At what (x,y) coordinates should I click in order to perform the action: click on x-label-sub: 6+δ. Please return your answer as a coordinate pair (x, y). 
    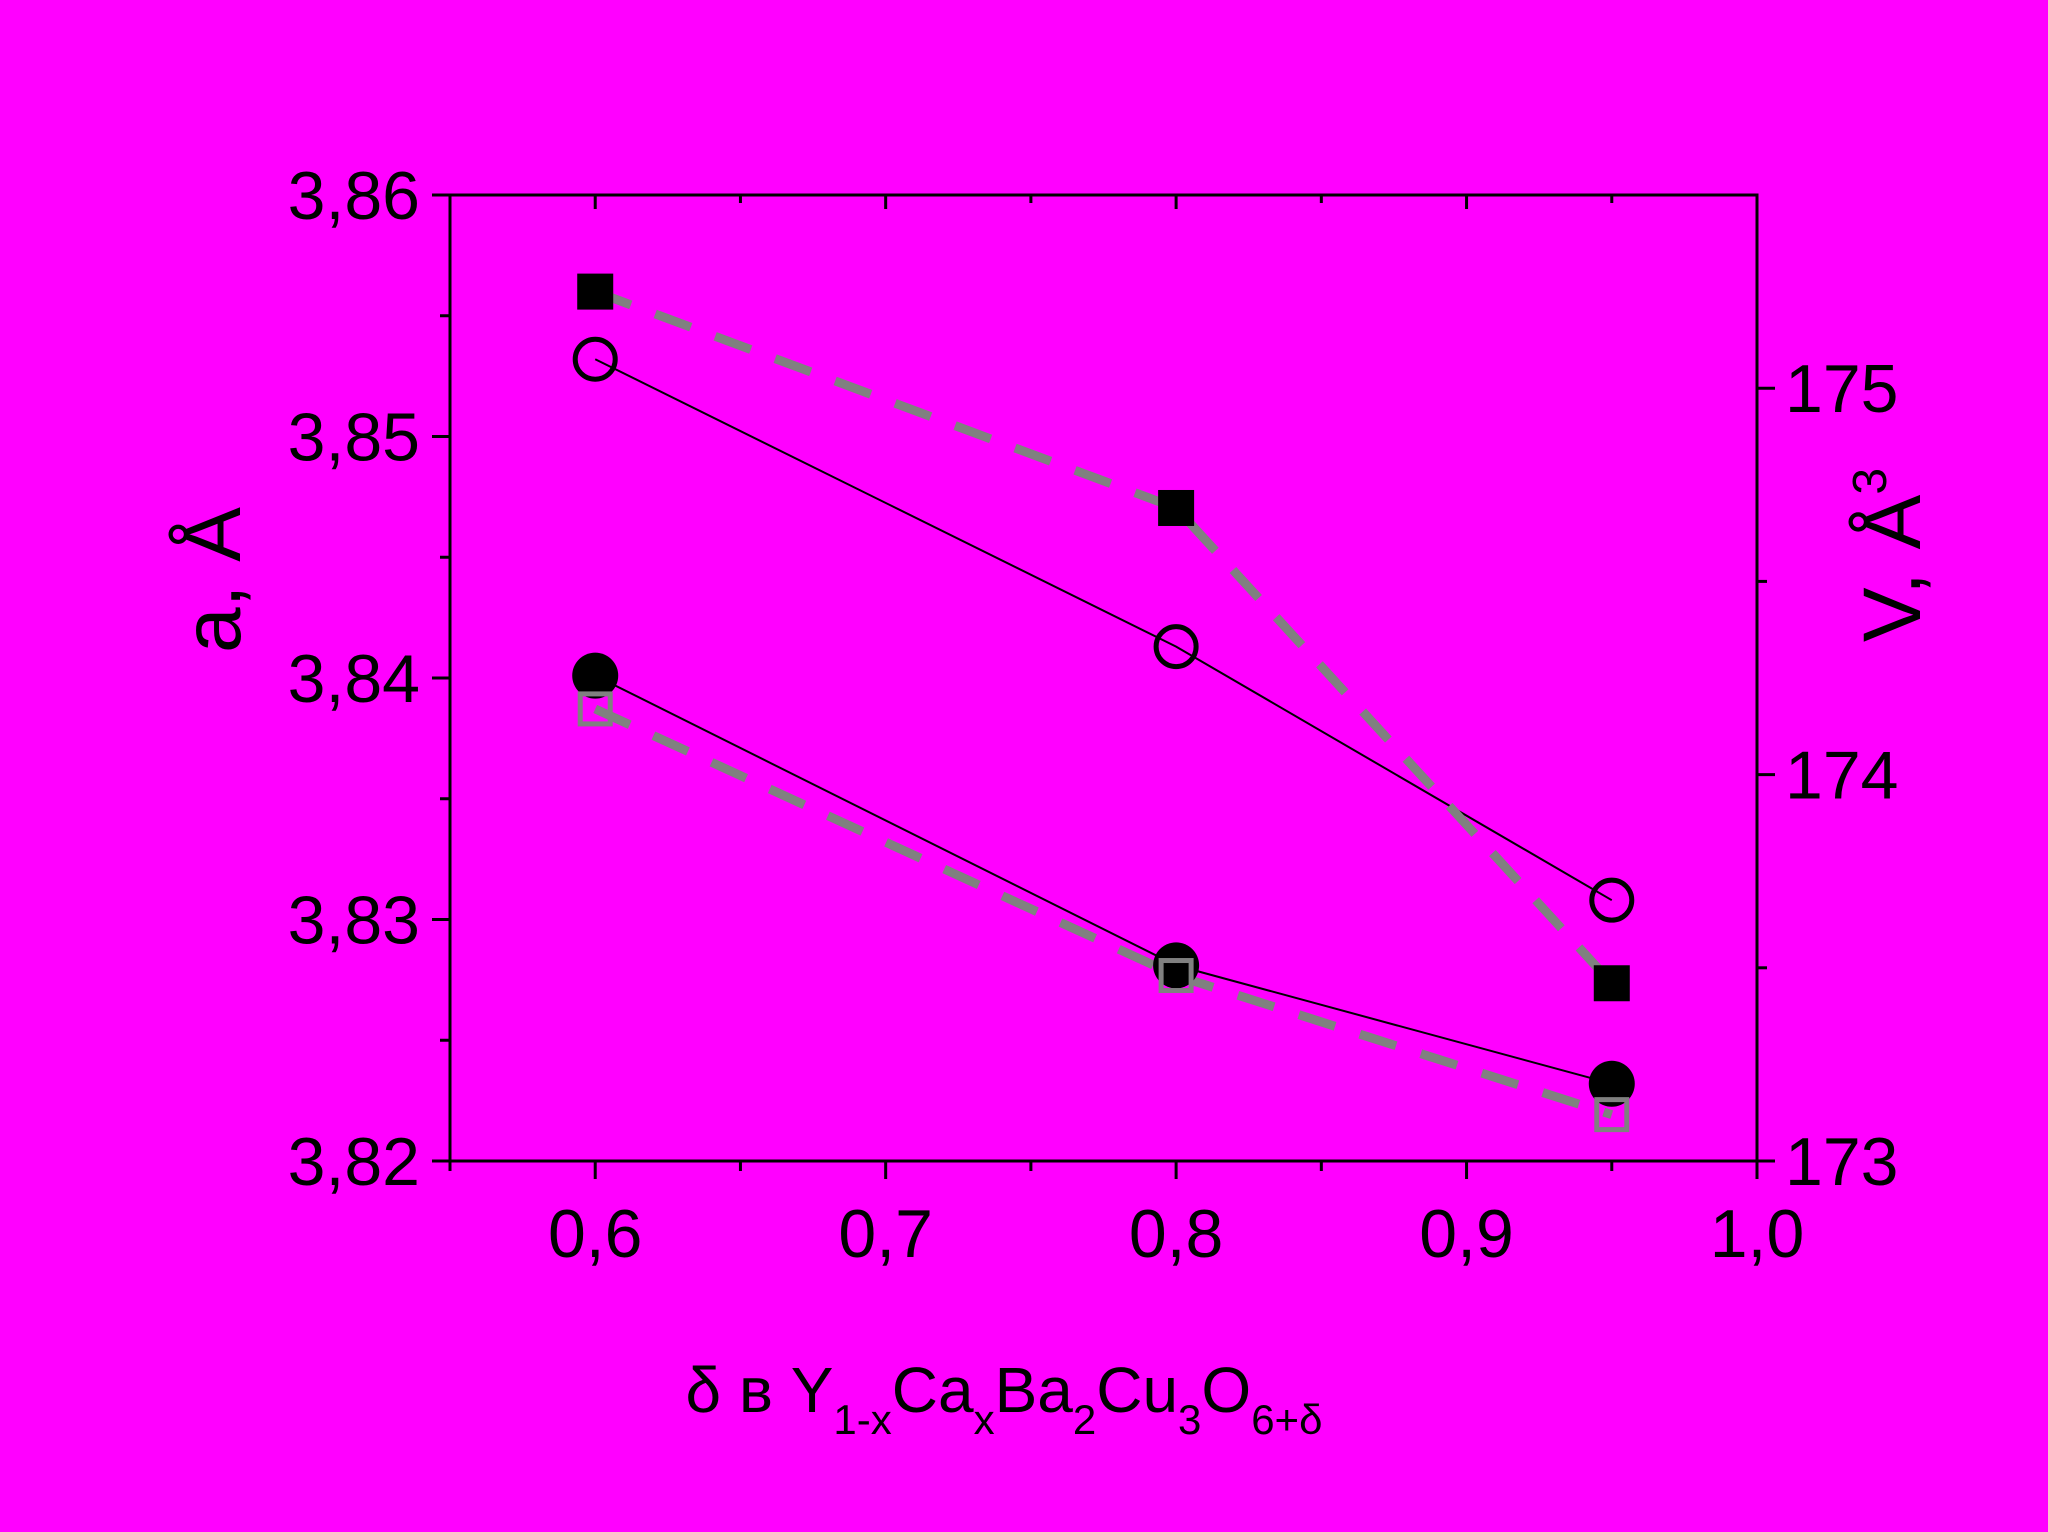
    Looking at the image, I should click on (1286, 1419).